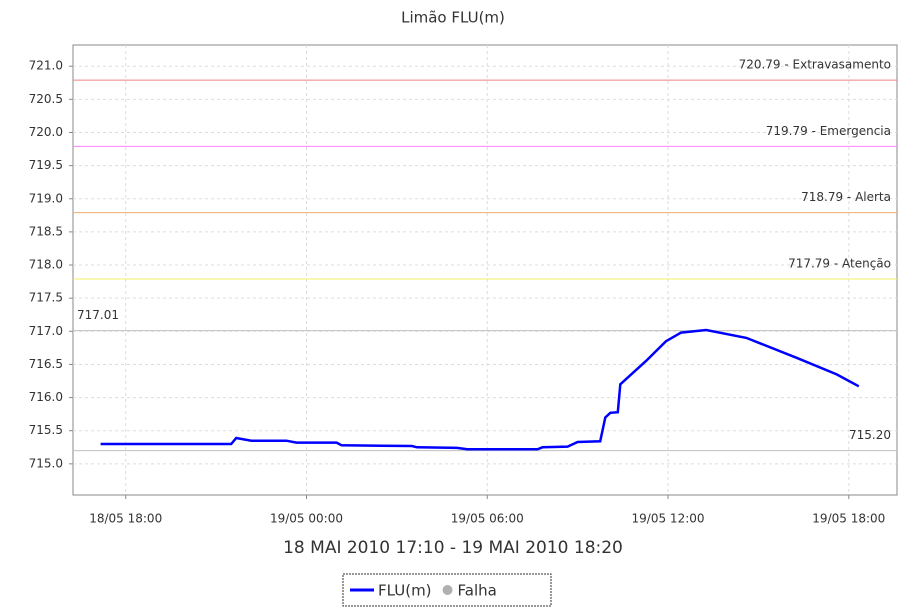 This screenshot has width=907, height=614. I want to click on y-tick-label: 715.5, so click(46, 430).